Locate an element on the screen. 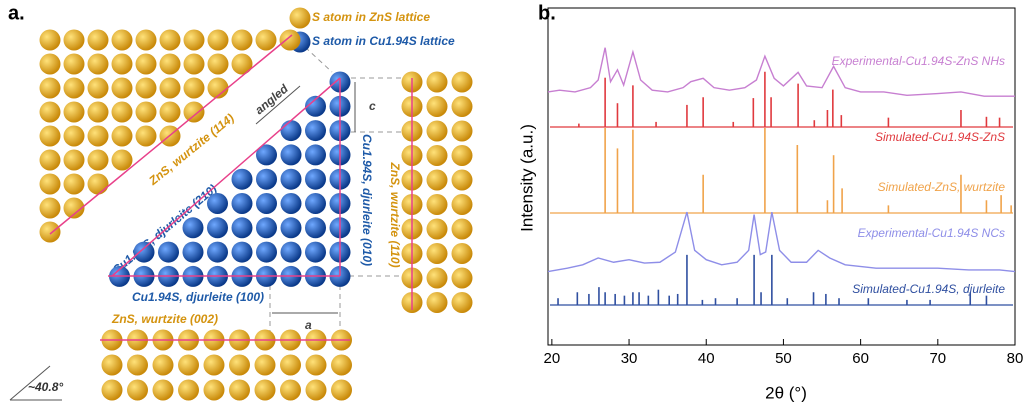  legend-text: S atom in ZnS lattice is located at coordinates (371, 17).